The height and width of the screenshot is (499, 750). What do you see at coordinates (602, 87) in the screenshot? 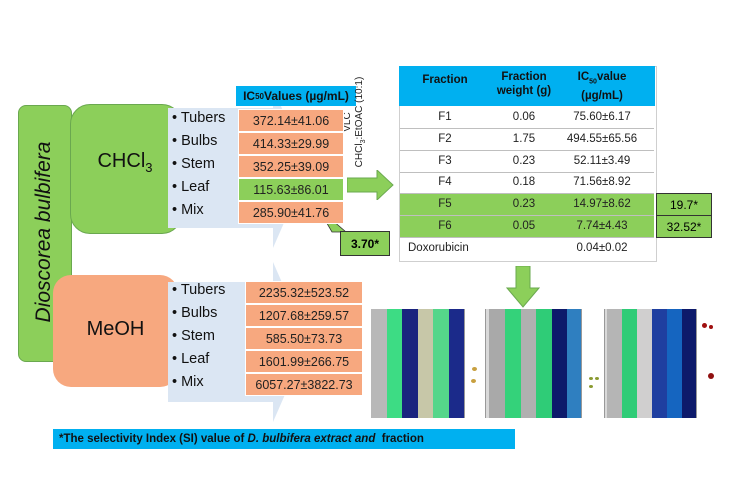
I see `header-ic50: IC50value (µg/mL)` at bounding box center [602, 87].